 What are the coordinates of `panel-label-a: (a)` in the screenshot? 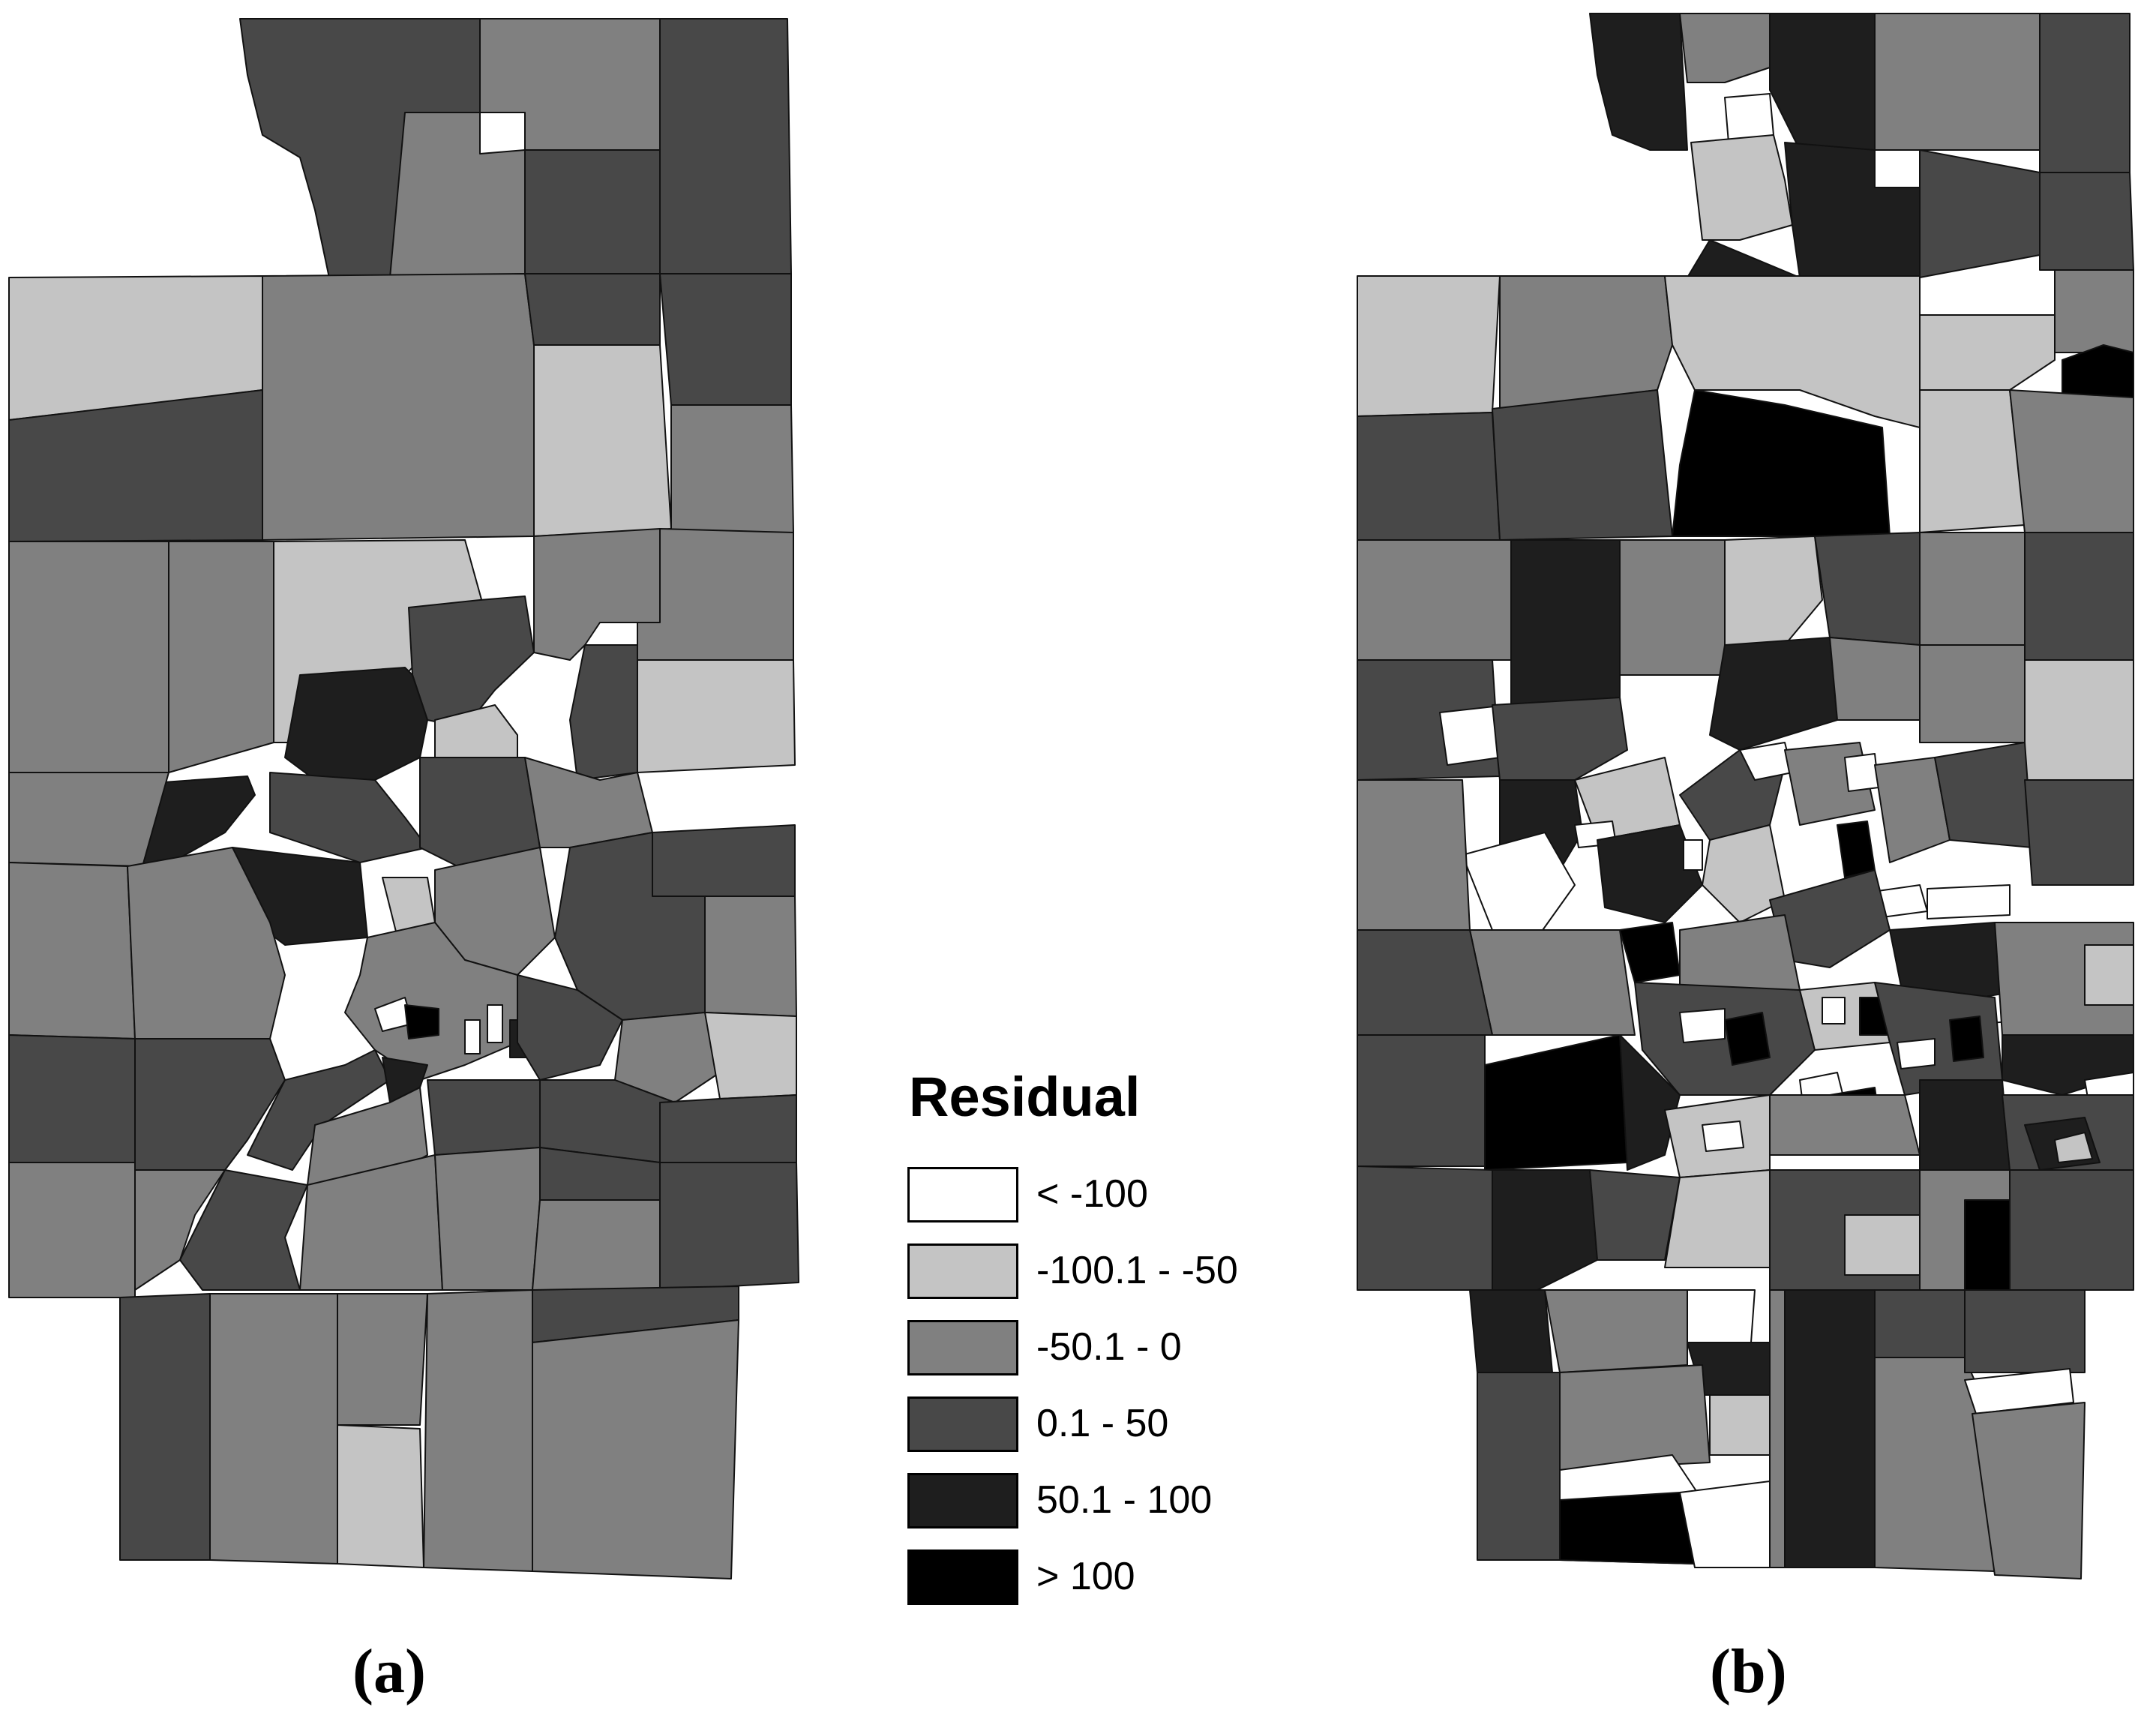 It's located at (389, 1671).